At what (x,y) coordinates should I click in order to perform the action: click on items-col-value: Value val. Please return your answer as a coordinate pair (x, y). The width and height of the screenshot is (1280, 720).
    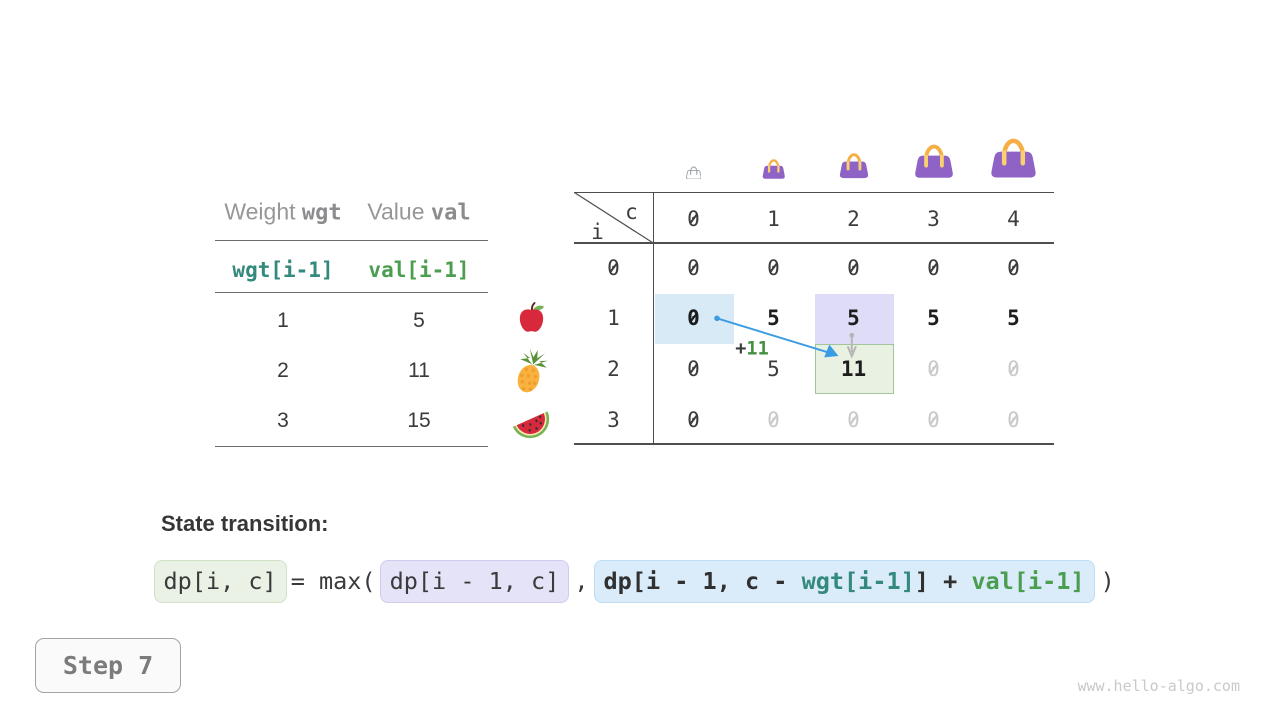
    Looking at the image, I should click on (419, 212).